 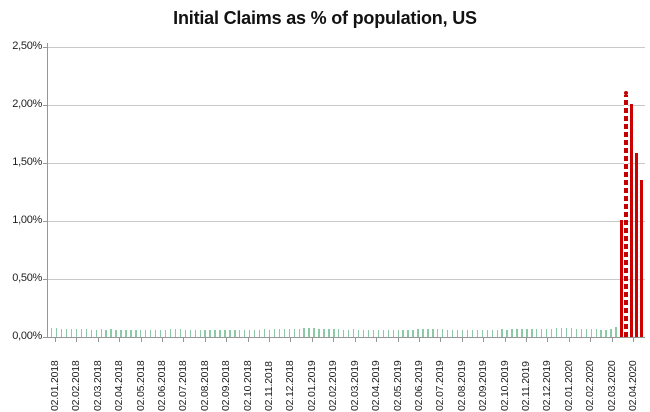 I want to click on x-axis-label: 02.02.2018, so click(x=76, y=385).